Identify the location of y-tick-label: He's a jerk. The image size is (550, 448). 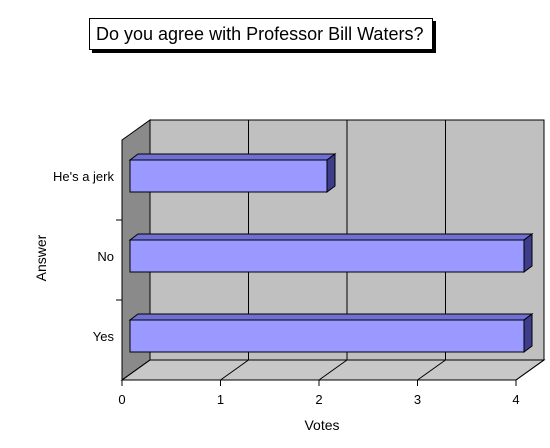
(84, 176).